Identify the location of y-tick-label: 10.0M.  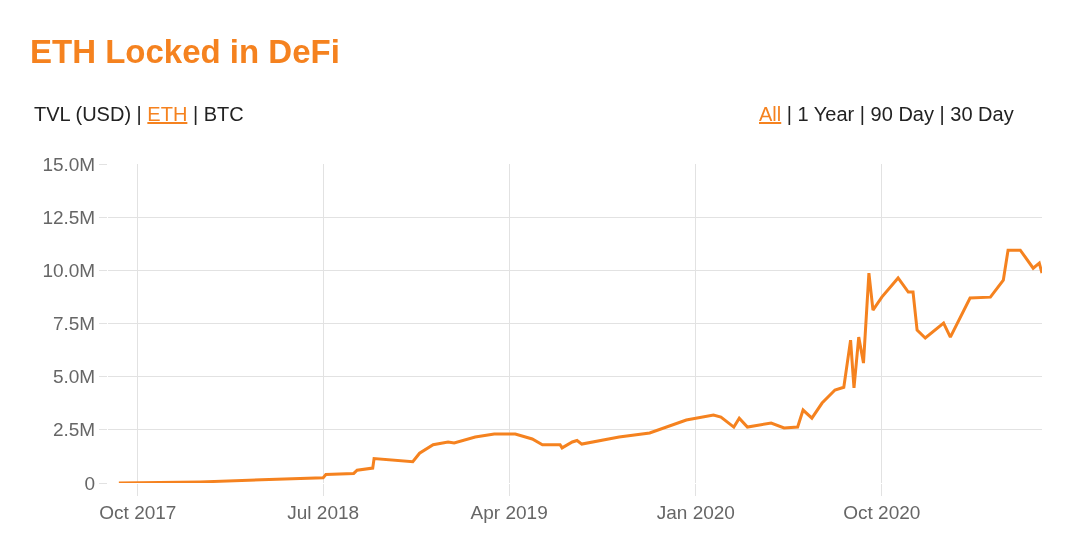
(69, 270).